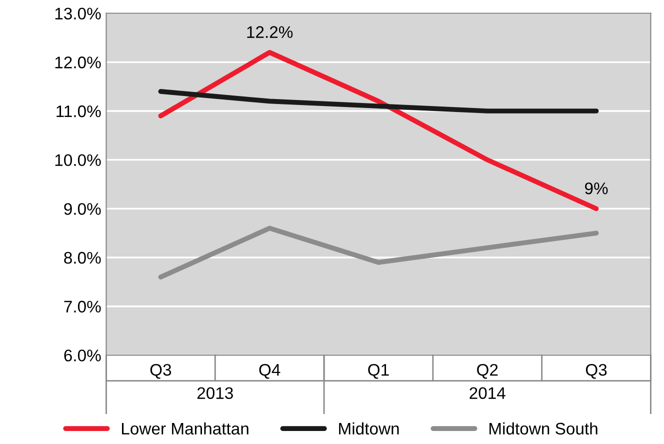  Describe the element at coordinates (82, 258) in the screenshot. I see `y-tick-label: 8.0%` at that location.